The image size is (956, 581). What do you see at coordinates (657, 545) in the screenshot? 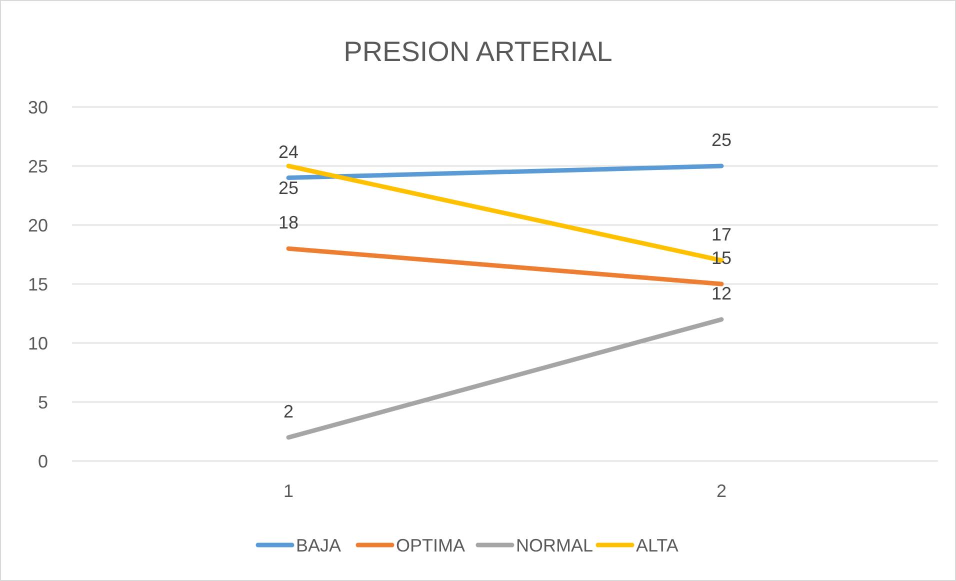
I see `legend-label: ALTA` at bounding box center [657, 545].